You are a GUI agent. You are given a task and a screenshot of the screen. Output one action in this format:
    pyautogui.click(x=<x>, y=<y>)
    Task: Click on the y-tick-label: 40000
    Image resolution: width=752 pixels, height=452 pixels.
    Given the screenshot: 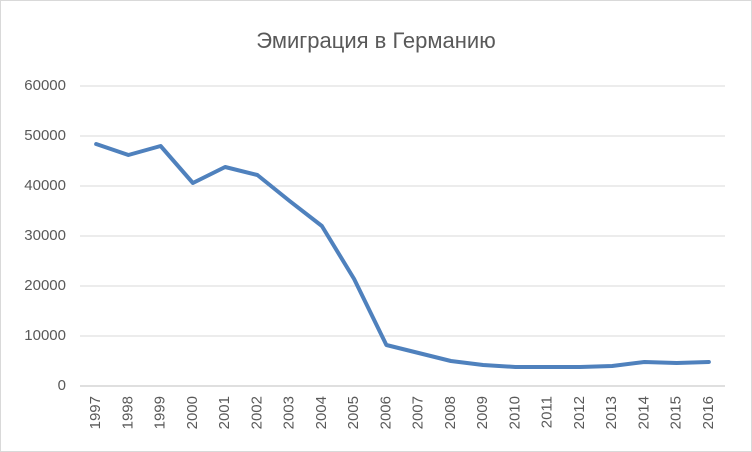 What is the action you would take?
    pyautogui.click(x=45, y=185)
    